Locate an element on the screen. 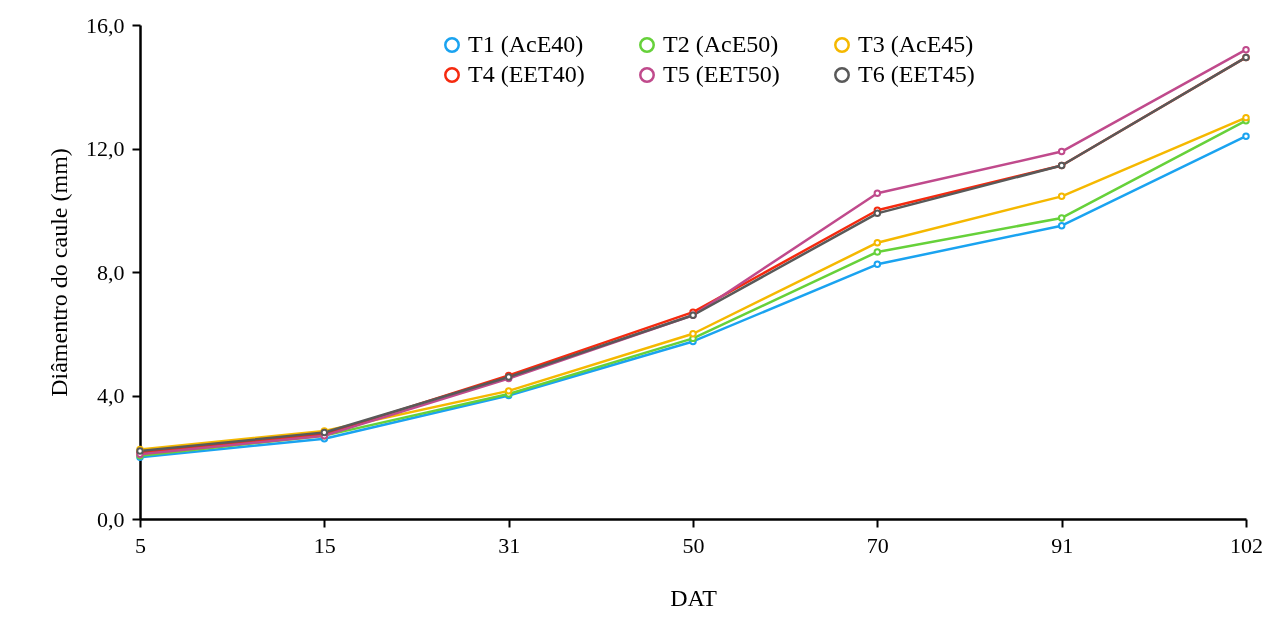 This screenshot has height=634, width=1276. legend-label: T5 (EET50) is located at coordinates (721, 74).